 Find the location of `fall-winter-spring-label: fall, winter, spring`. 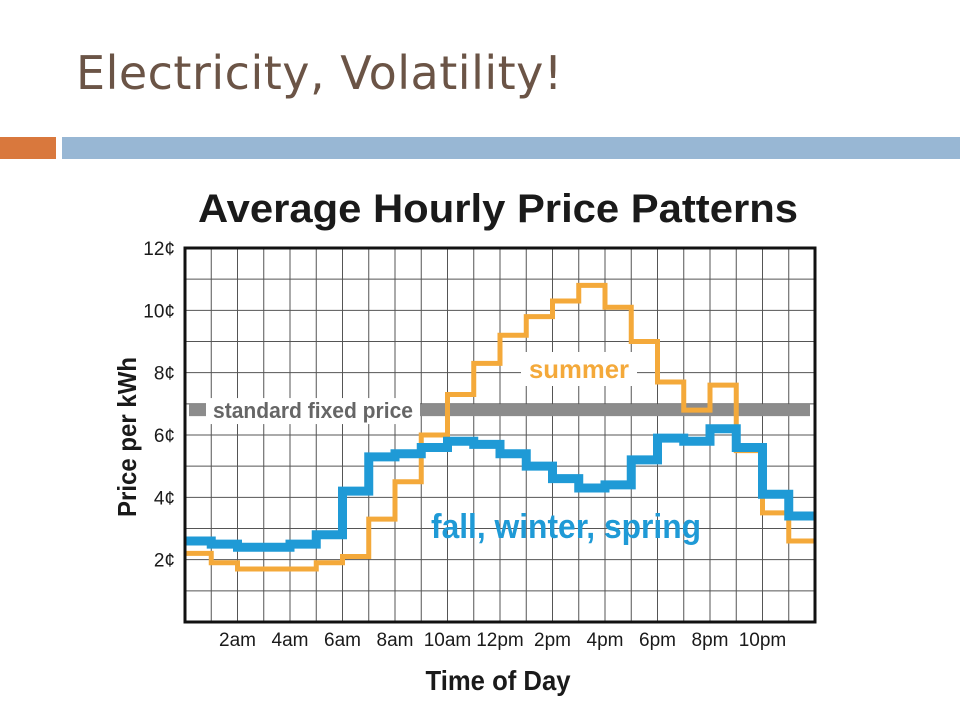

fall-winter-spring-label: fall, winter, spring is located at coordinates (566, 527).